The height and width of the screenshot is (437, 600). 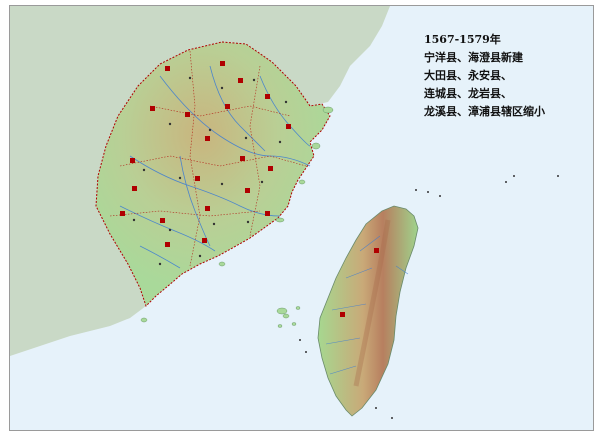 What do you see at coordinates (473, 57) in the screenshot?
I see `legend-line-1: 宁洋县、海澄县新建` at bounding box center [473, 57].